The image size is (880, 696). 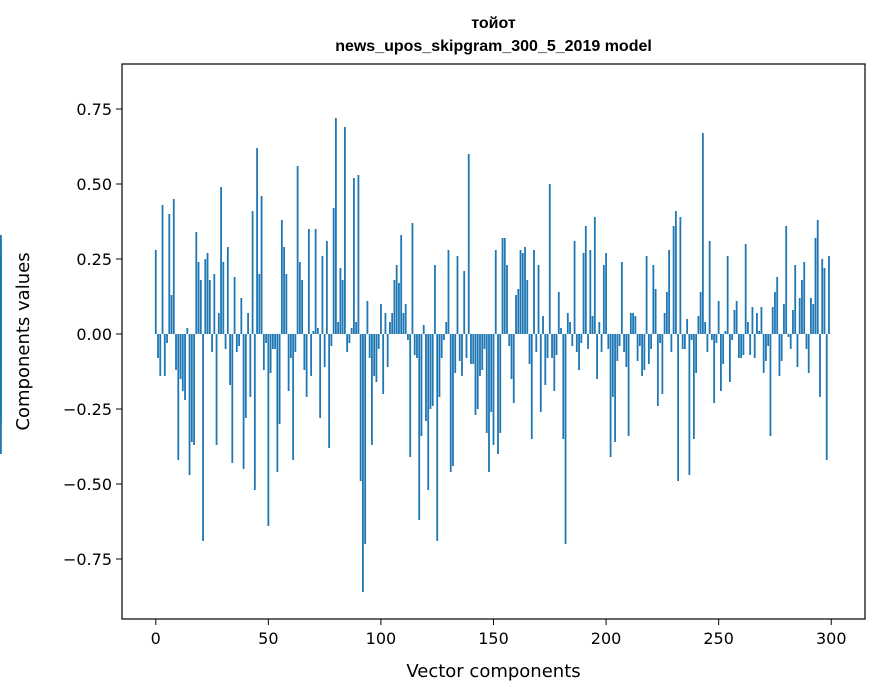 What do you see at coordinates (718, 638) in the screenshot?
I see `x-tick-label: 250` at bounding box center [718, 638].